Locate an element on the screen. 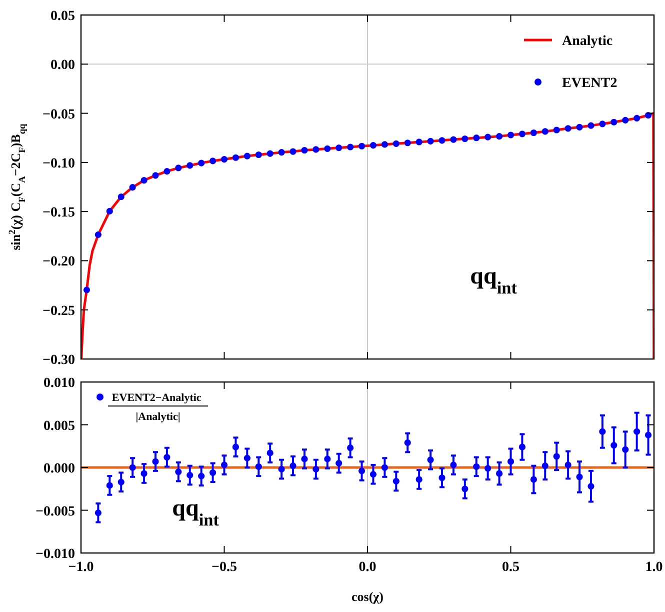 The image size is (665, 612). y-tick-label: −0.25 is located at coordinates (58, 311).